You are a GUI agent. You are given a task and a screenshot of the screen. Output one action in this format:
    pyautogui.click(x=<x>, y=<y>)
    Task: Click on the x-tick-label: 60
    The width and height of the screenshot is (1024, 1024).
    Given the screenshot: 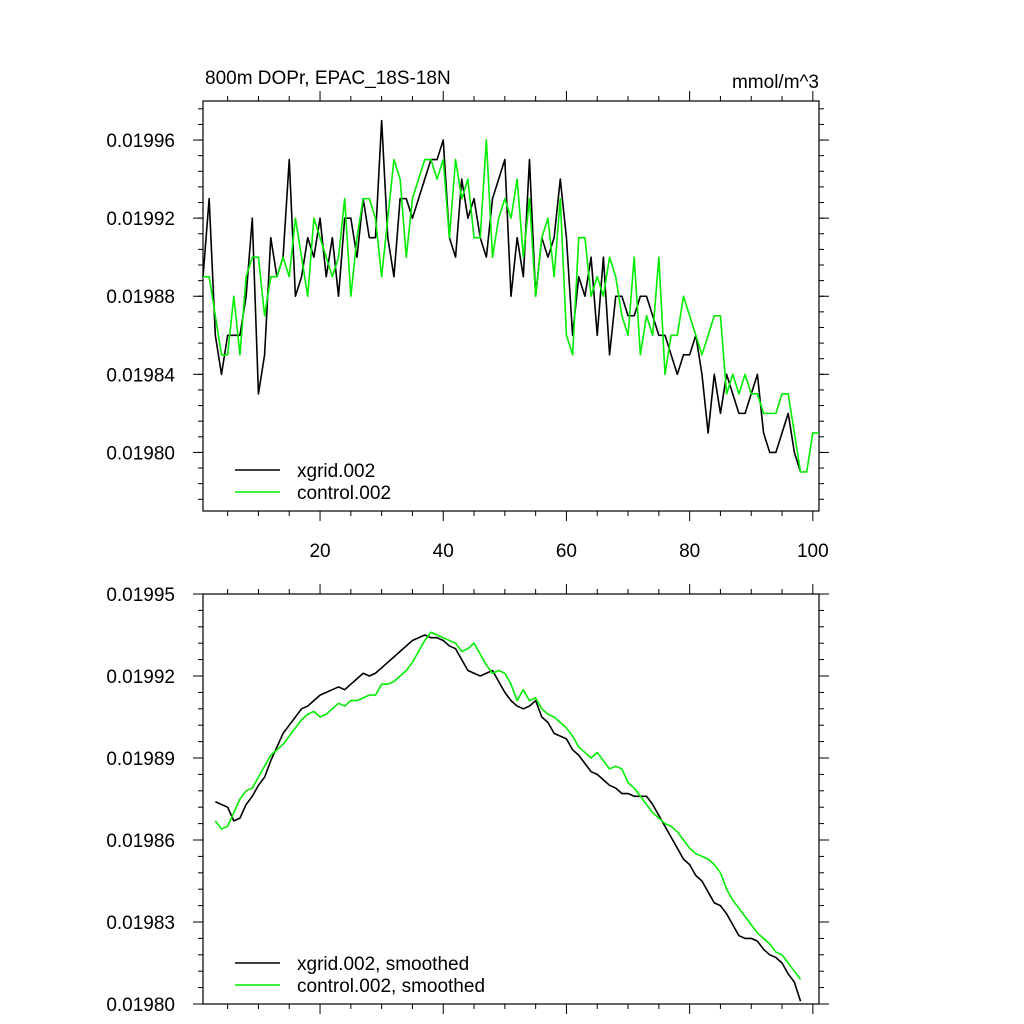 What is the action you would take?
    pyautogui.click(x=566, y=551)
    